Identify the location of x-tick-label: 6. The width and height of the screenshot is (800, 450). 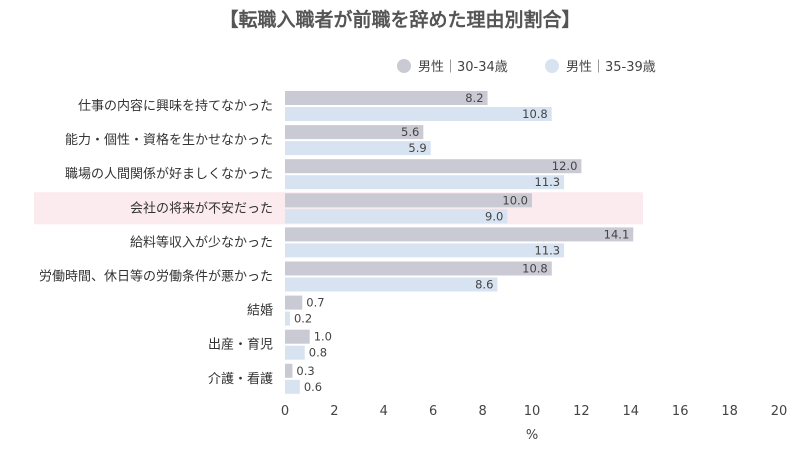
(433, 411).